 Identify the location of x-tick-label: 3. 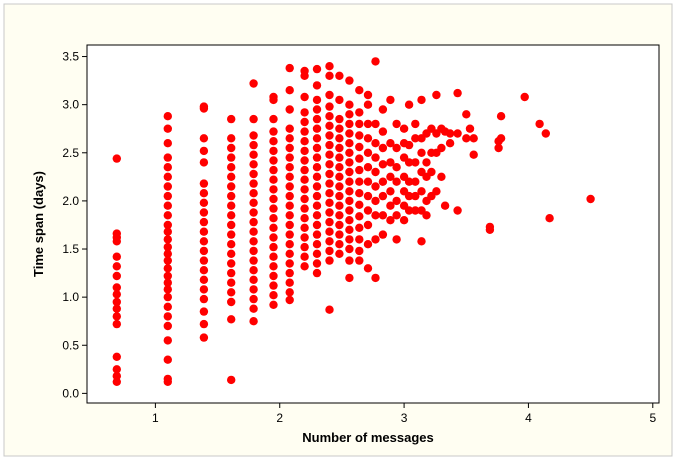
(404, 418).